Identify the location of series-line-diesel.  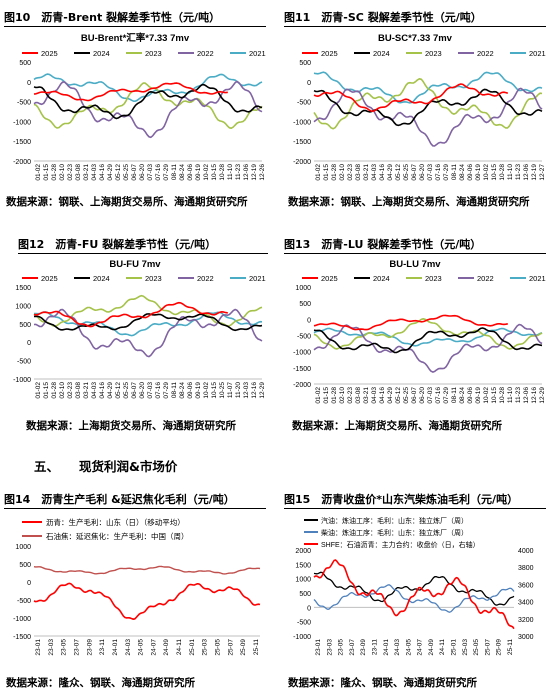
(414, 598).